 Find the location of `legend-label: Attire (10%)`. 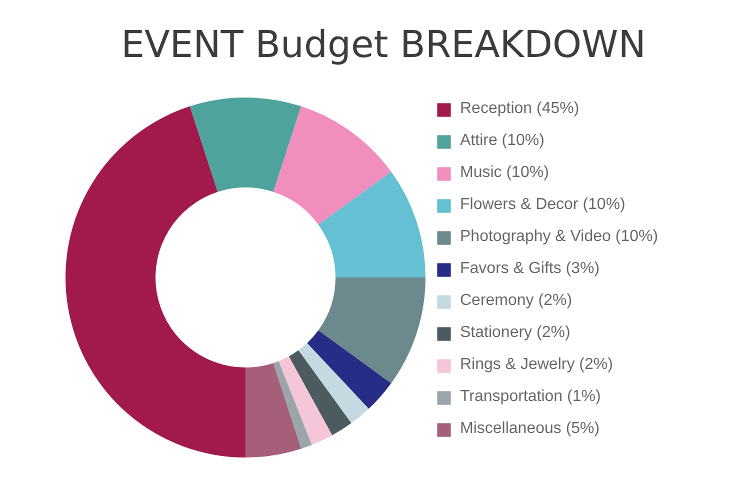

legend-label: Attire (10%) is located at coordinates (502, 141).